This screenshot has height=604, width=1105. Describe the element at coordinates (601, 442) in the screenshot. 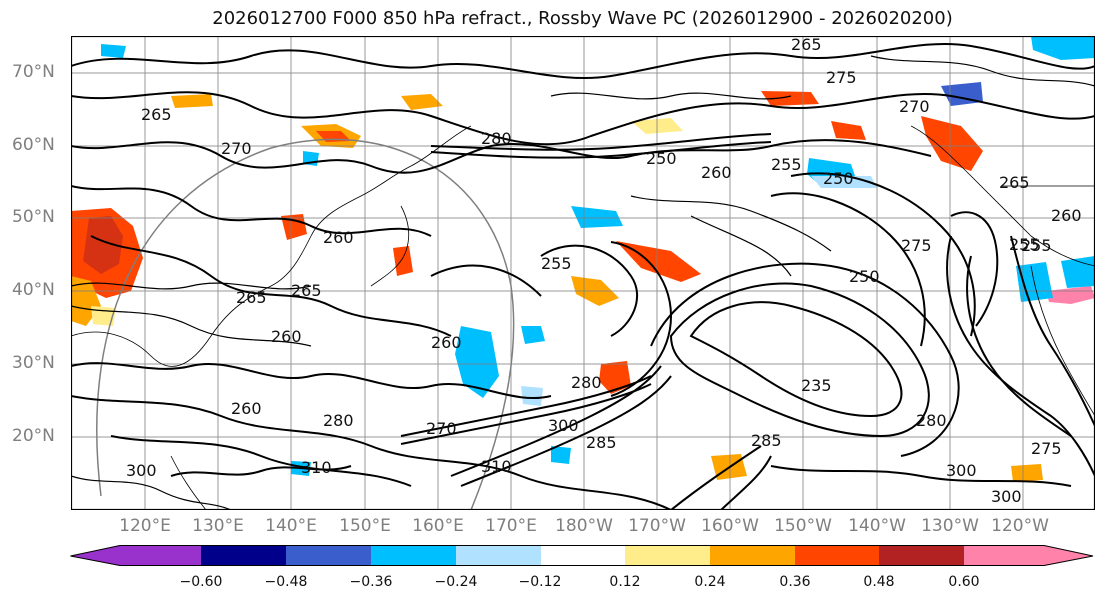

I see `contour-label: 285` at that location.